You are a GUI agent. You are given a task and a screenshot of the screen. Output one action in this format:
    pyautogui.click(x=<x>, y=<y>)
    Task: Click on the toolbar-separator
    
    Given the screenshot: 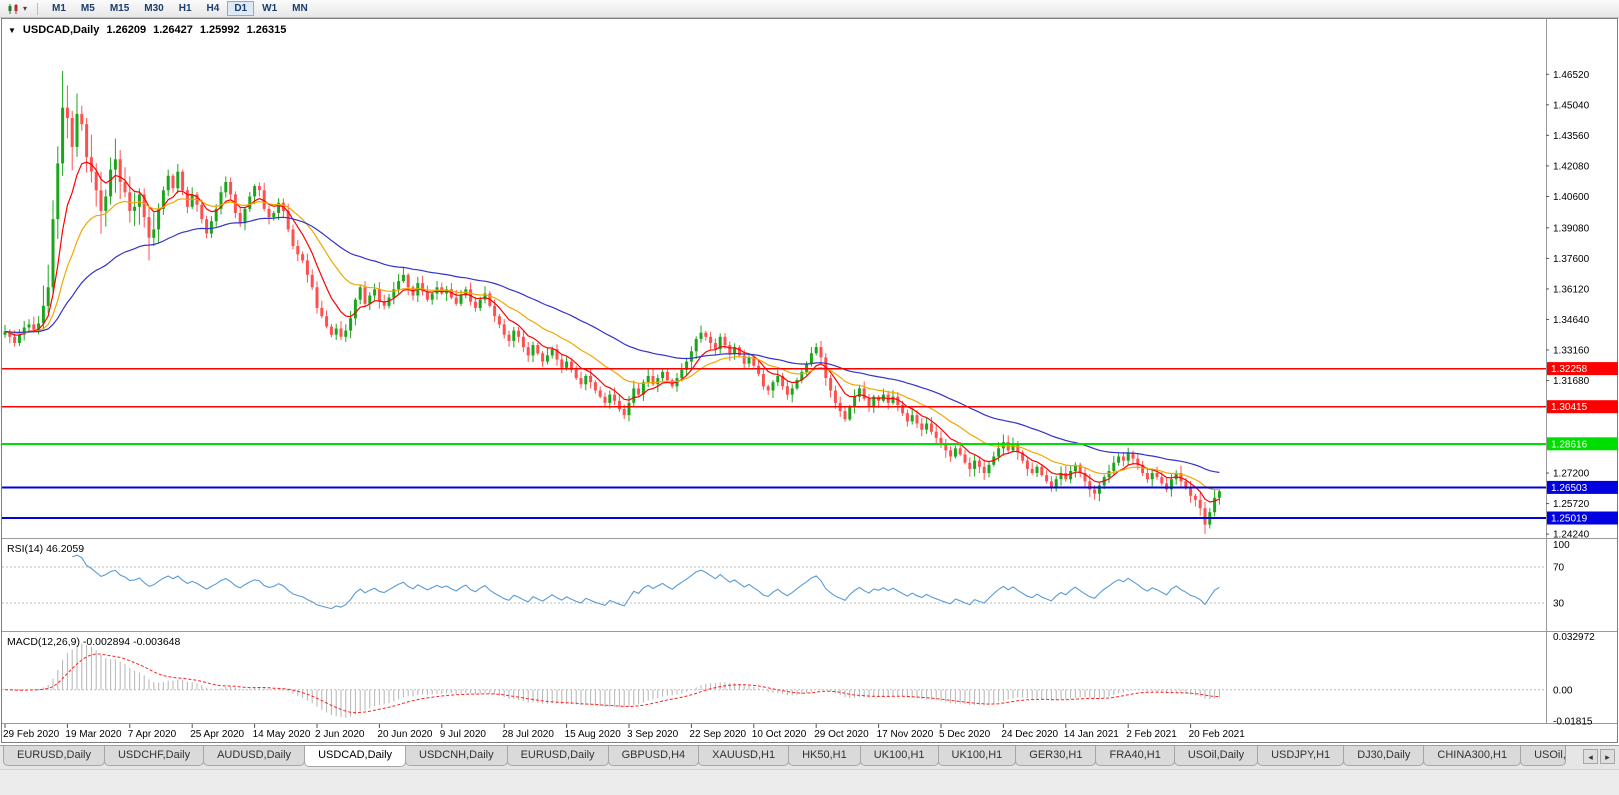 What is the action you would take?
    pyautogui.click(x=38, y=8)
    